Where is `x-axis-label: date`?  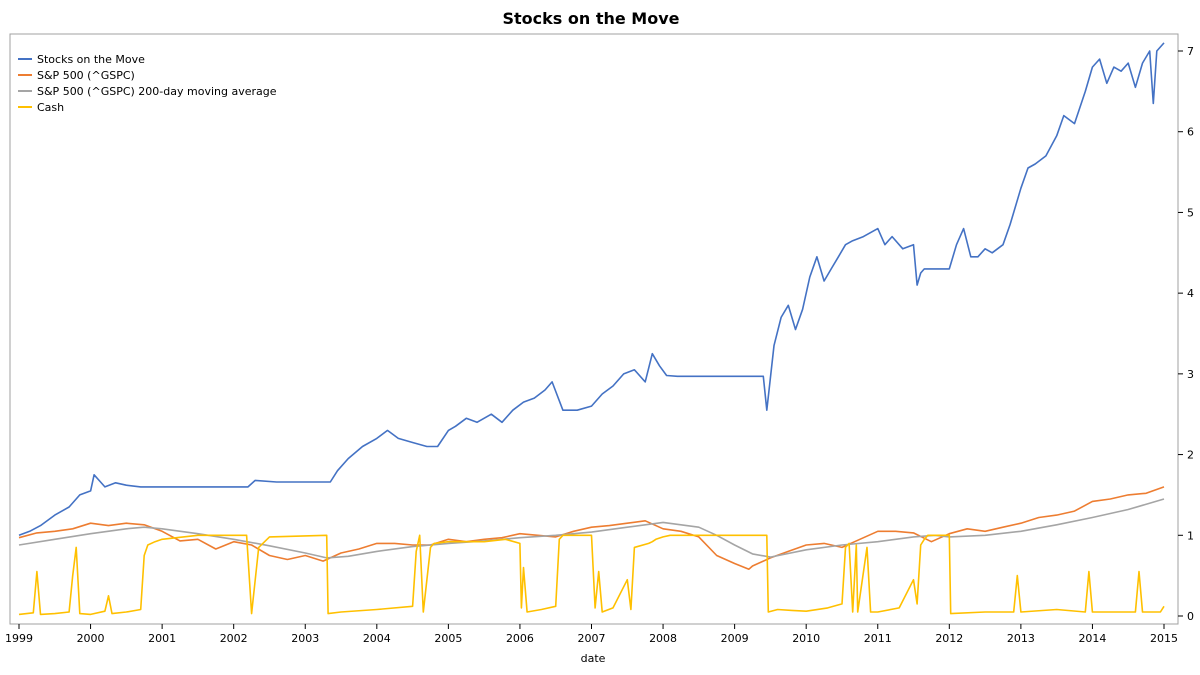
x-axis-label: date is located at coordinates (593, 658).